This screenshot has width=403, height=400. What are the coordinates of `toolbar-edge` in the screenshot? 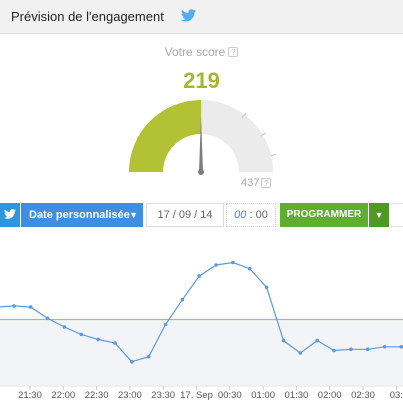 It's located at (397, 215).